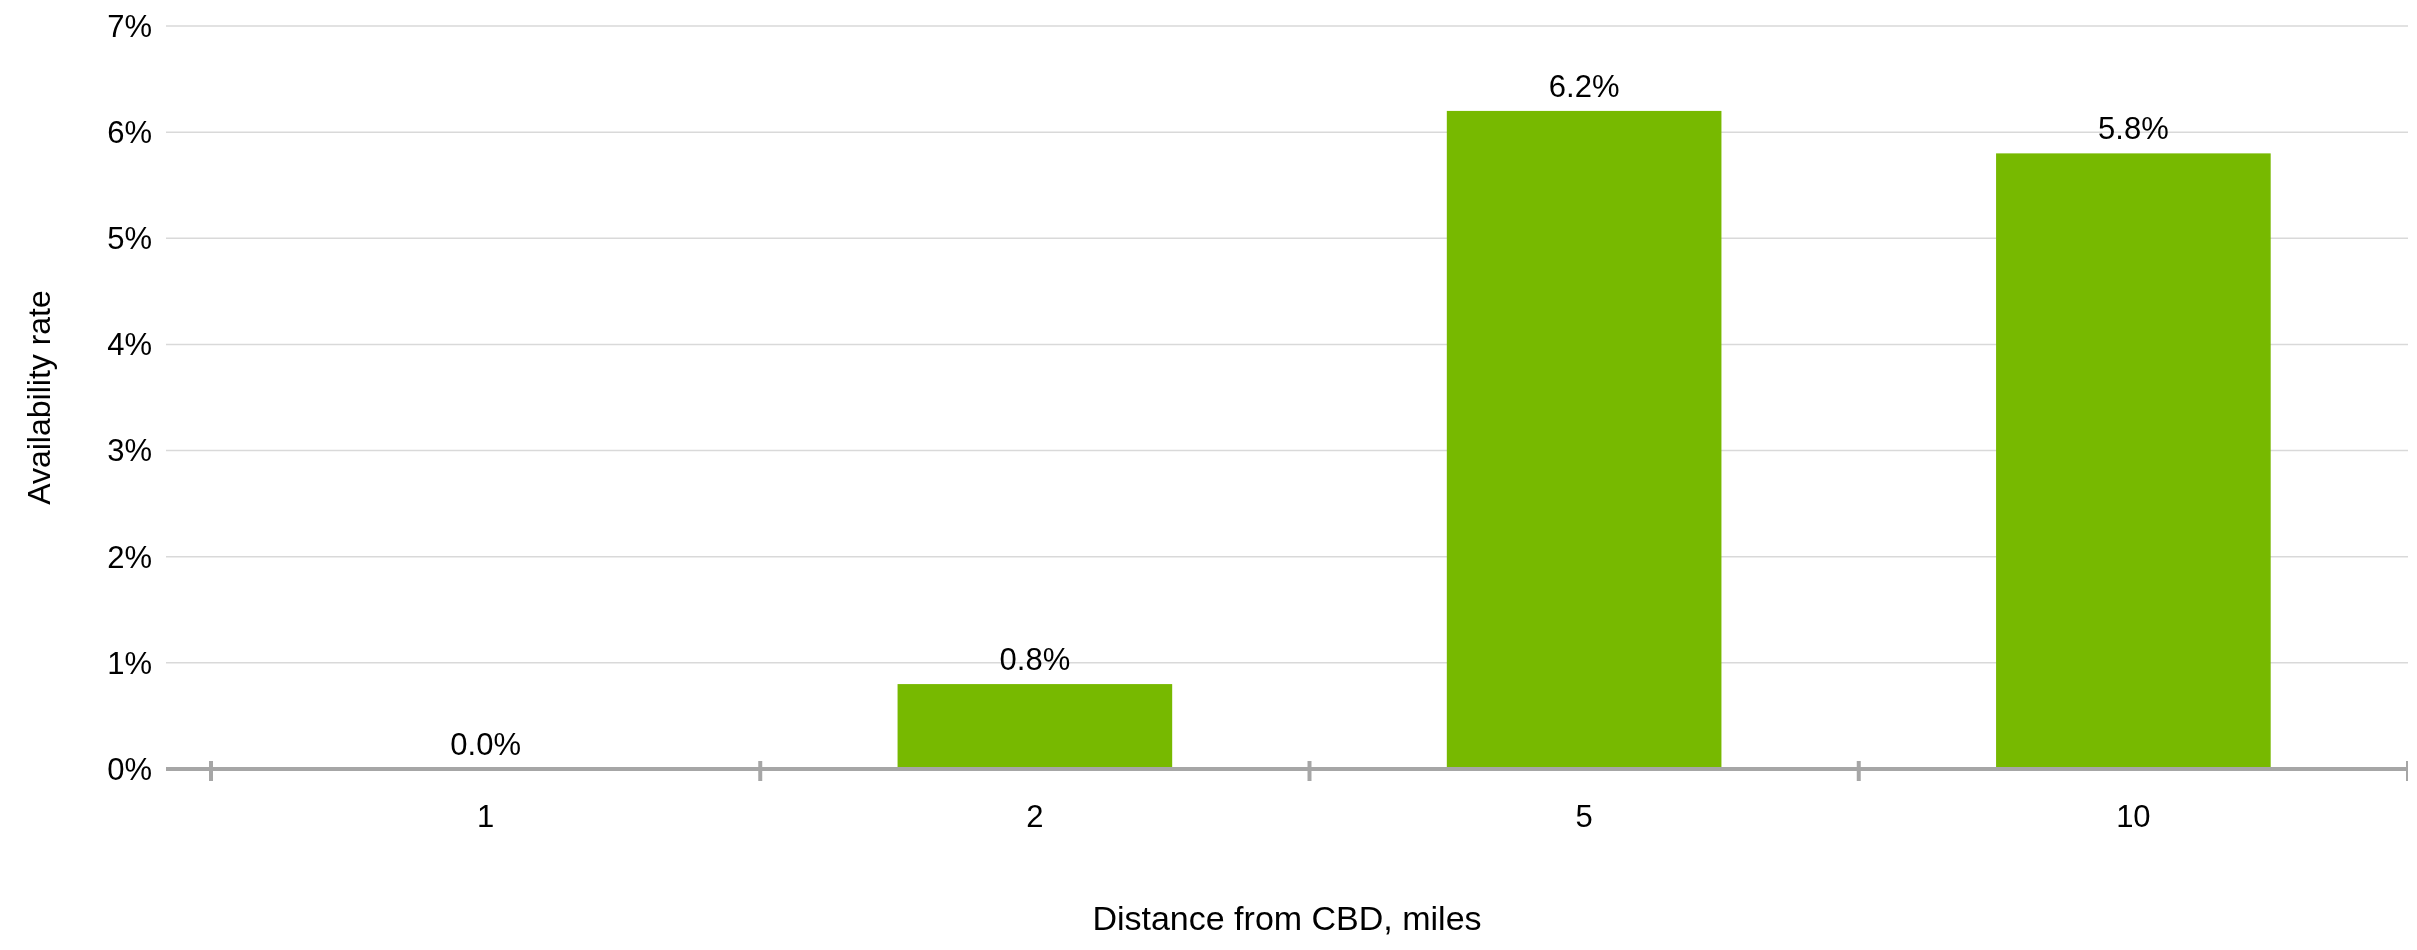 The height and width of the screenshot is (950, 2417). Describe the element at coordinates (1035, 816) in the screenshot. I see `x-tick-label: 2` at that location.